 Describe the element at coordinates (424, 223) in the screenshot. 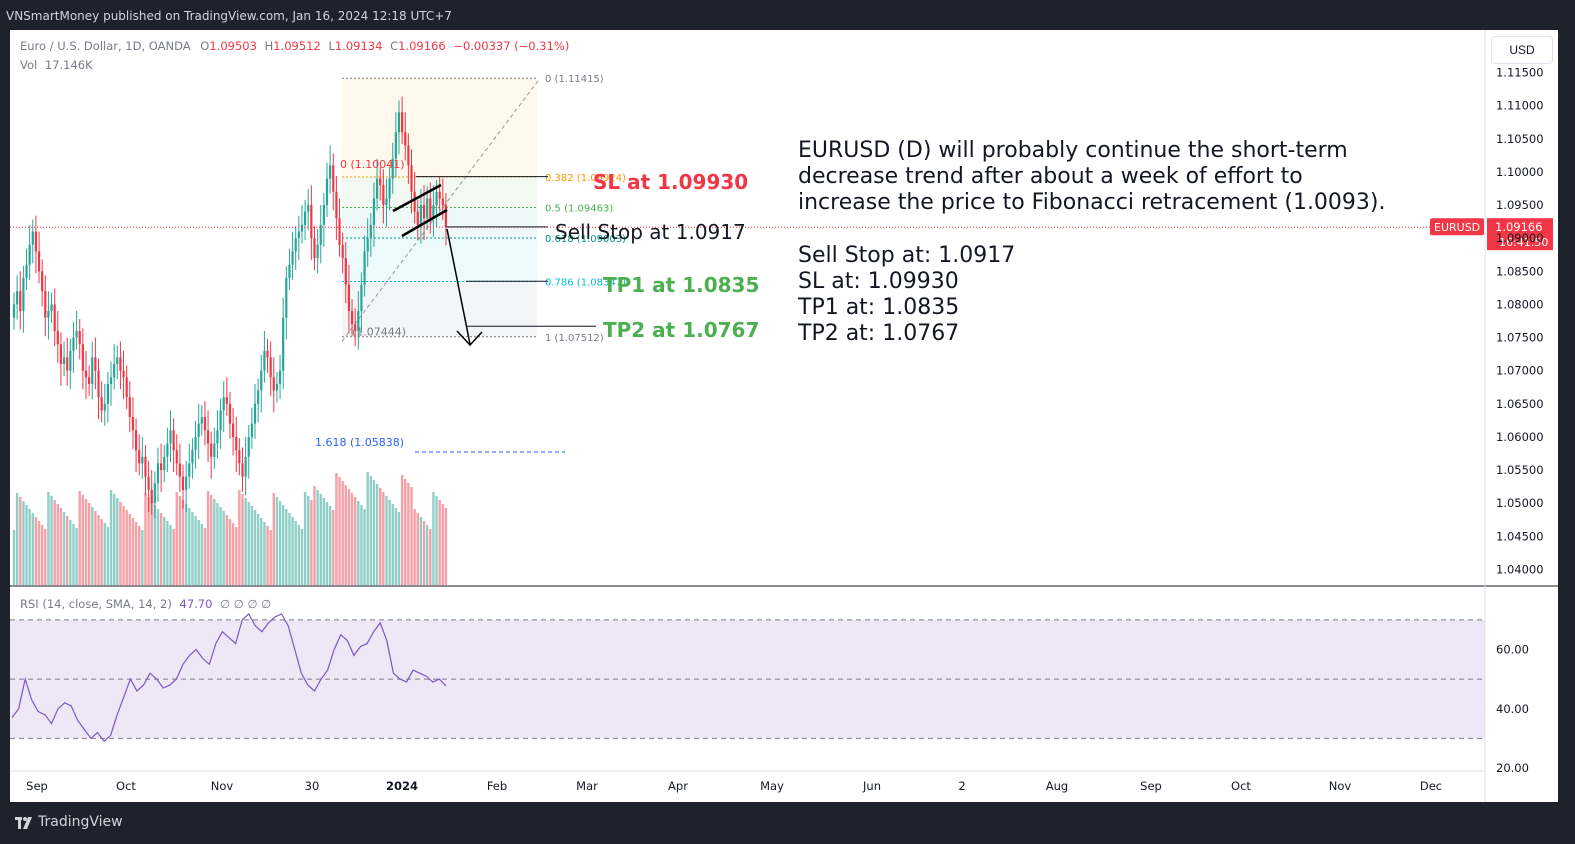

I see `channel-lower` at that location.